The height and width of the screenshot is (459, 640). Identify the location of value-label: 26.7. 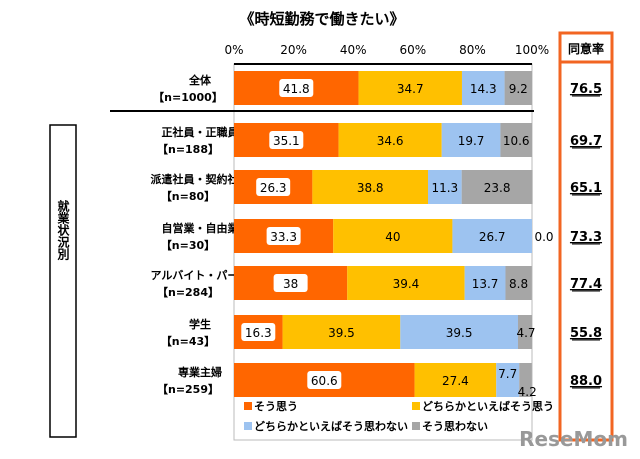
(492, 237).